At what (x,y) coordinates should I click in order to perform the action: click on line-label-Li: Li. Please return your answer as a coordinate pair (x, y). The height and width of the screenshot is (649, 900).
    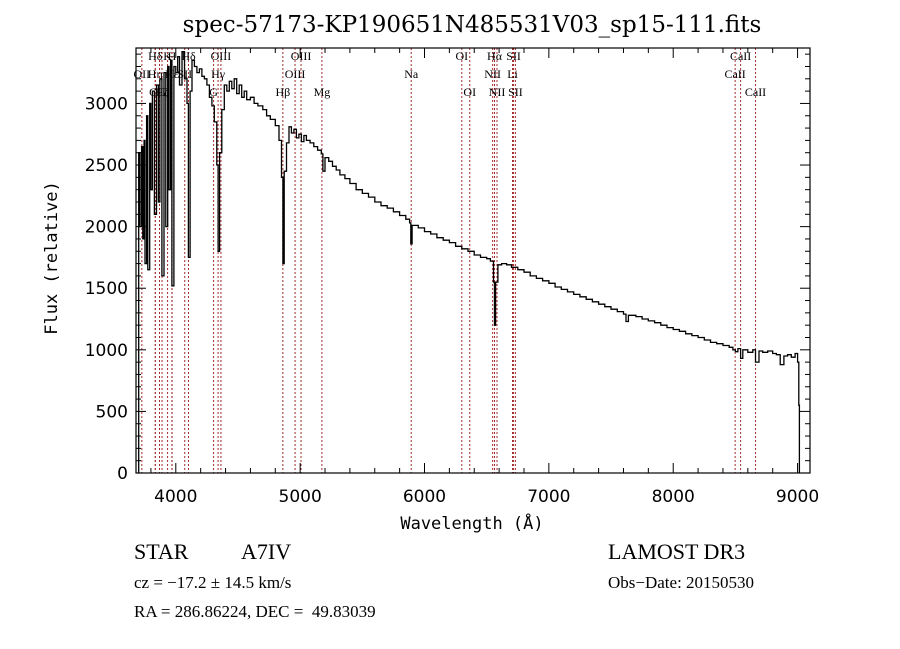
    Looking at the image, I should click on (512, 74).